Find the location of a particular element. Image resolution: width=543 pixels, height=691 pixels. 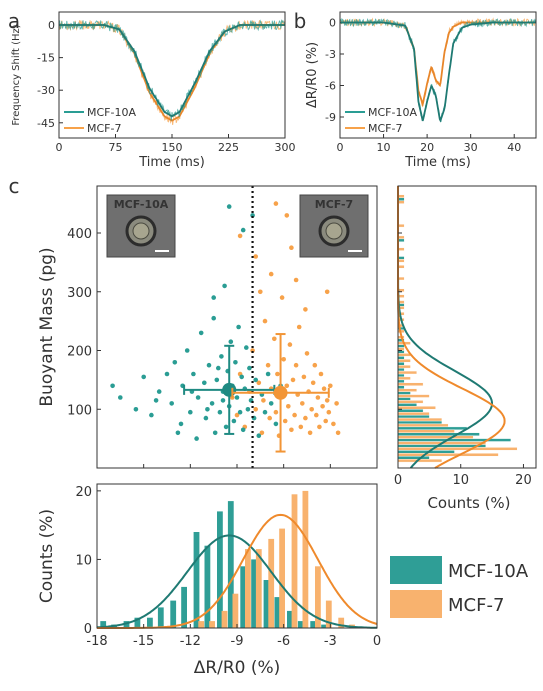

x-tick-label: 40 is located at coordinates (514, 147).